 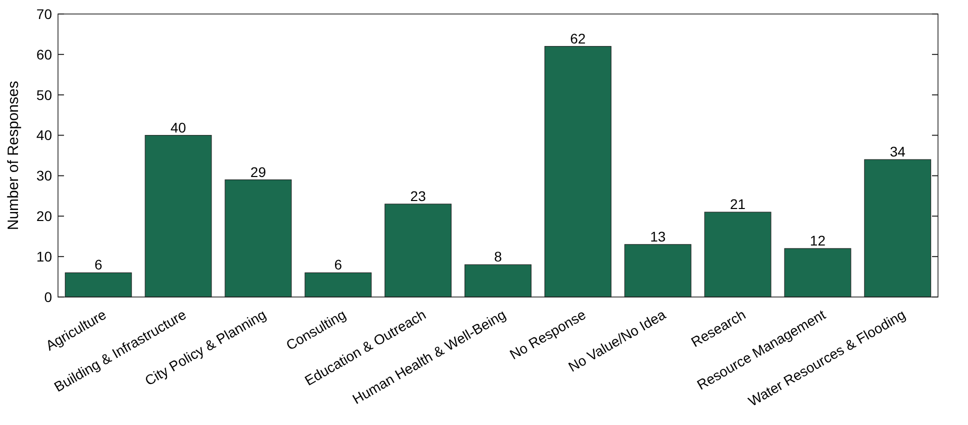 I want to click on data-label: 12, so click(x=818, y=240).